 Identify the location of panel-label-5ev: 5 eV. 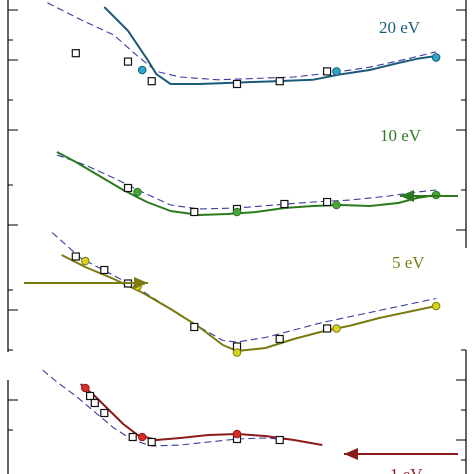
(408, 262).